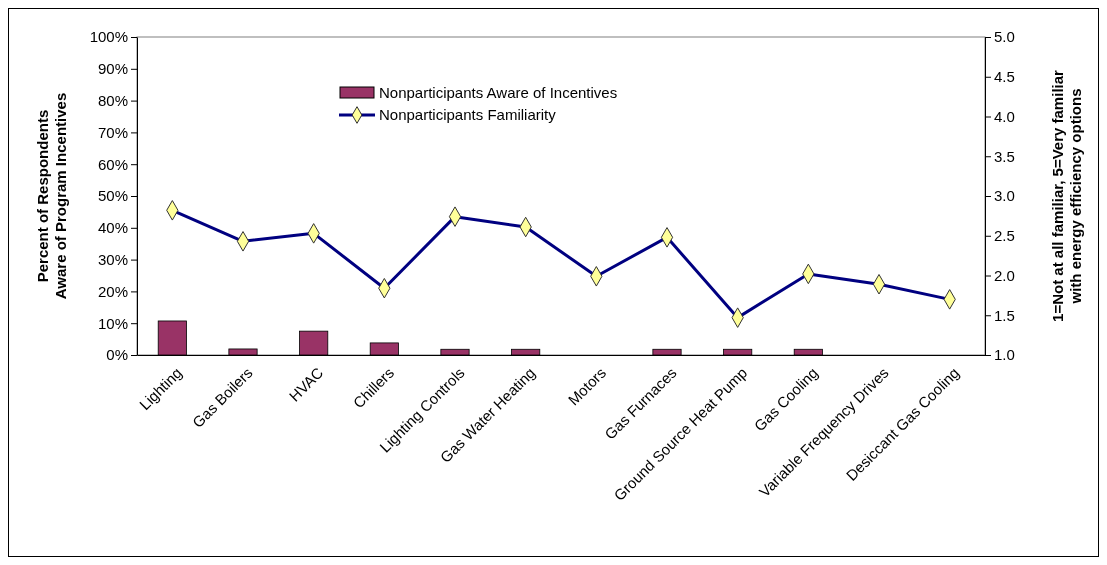  Describe the element at coordinates (1004, 156) in the screenshot. I see `y2-tick-label: 3.5` at that location.